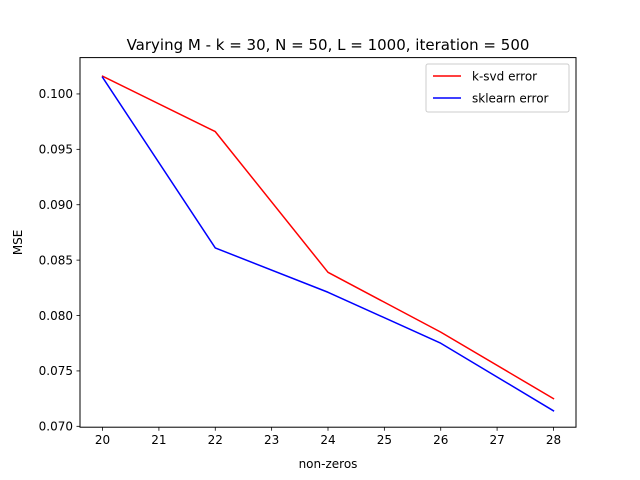 The width and height of the screenshot is (640, 480). Describe the element at coordinates (553, 440) in the screenshot. I see `x-tick-label: 28` at that location.